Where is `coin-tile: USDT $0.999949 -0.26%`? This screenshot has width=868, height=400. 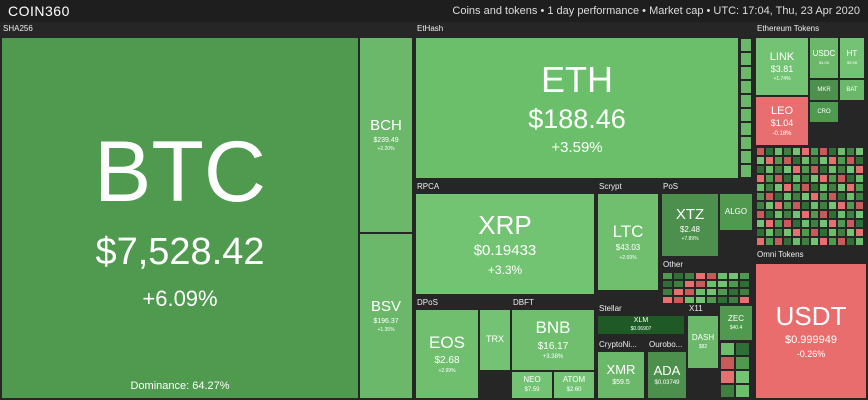 coin-tile: USDT $0.999949 -0.26% is located at coordinates (811, 331).